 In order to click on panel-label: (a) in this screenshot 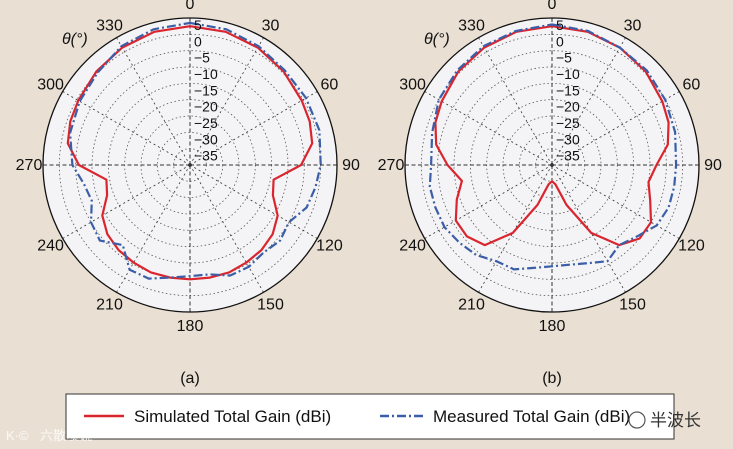, I will do `click(190, 378)`.